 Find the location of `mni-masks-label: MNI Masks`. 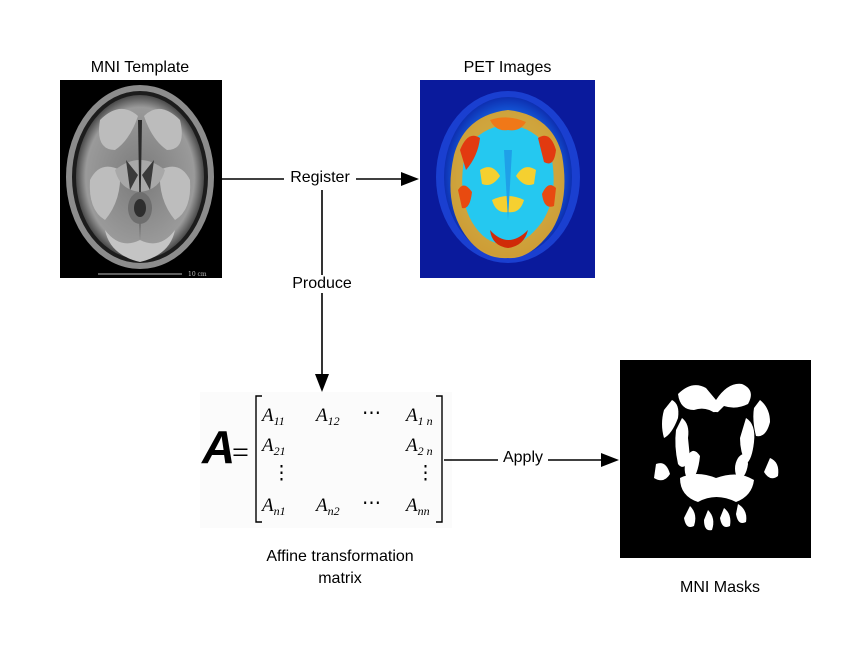

mni-masks-label: MNI Masks is located at coordinates (720, 587).